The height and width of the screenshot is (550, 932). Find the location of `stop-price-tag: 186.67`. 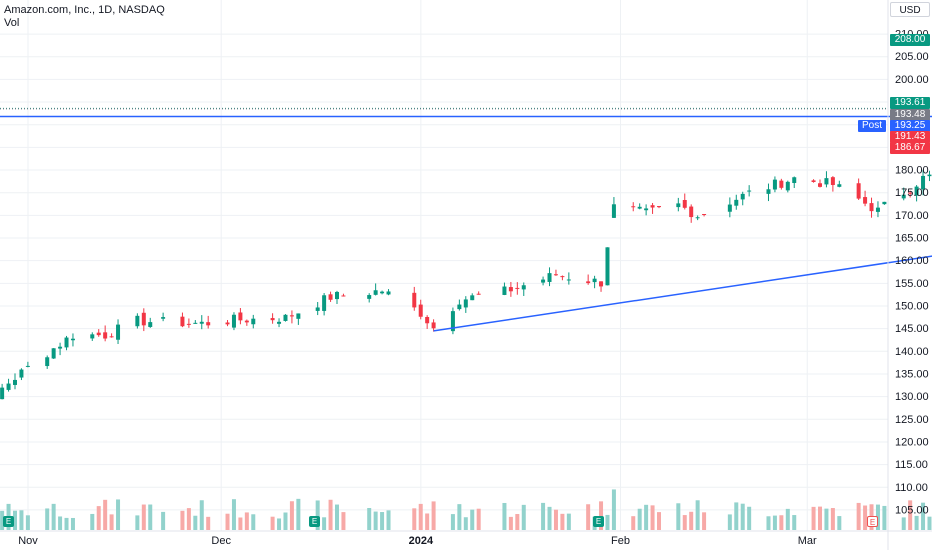

stop-price-tag: 186.67 is located at coordinates (910, 148).